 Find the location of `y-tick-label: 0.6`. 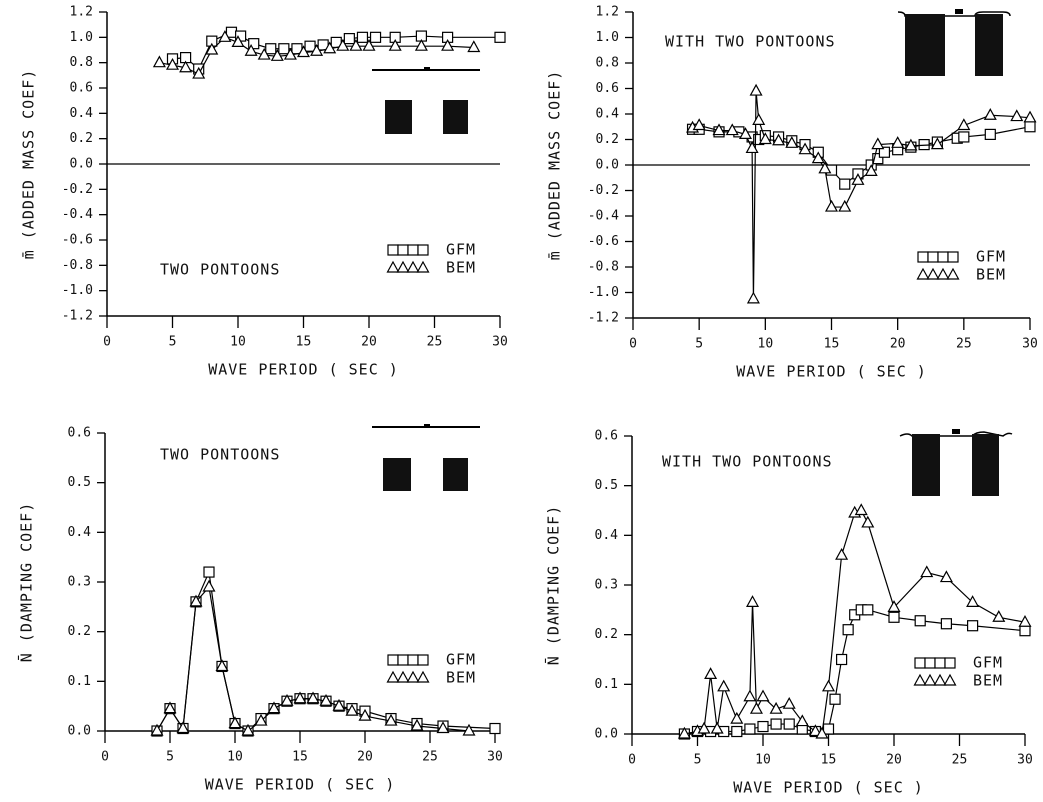

y-tick-label: 0.6 is located at coordinates (79, 433).